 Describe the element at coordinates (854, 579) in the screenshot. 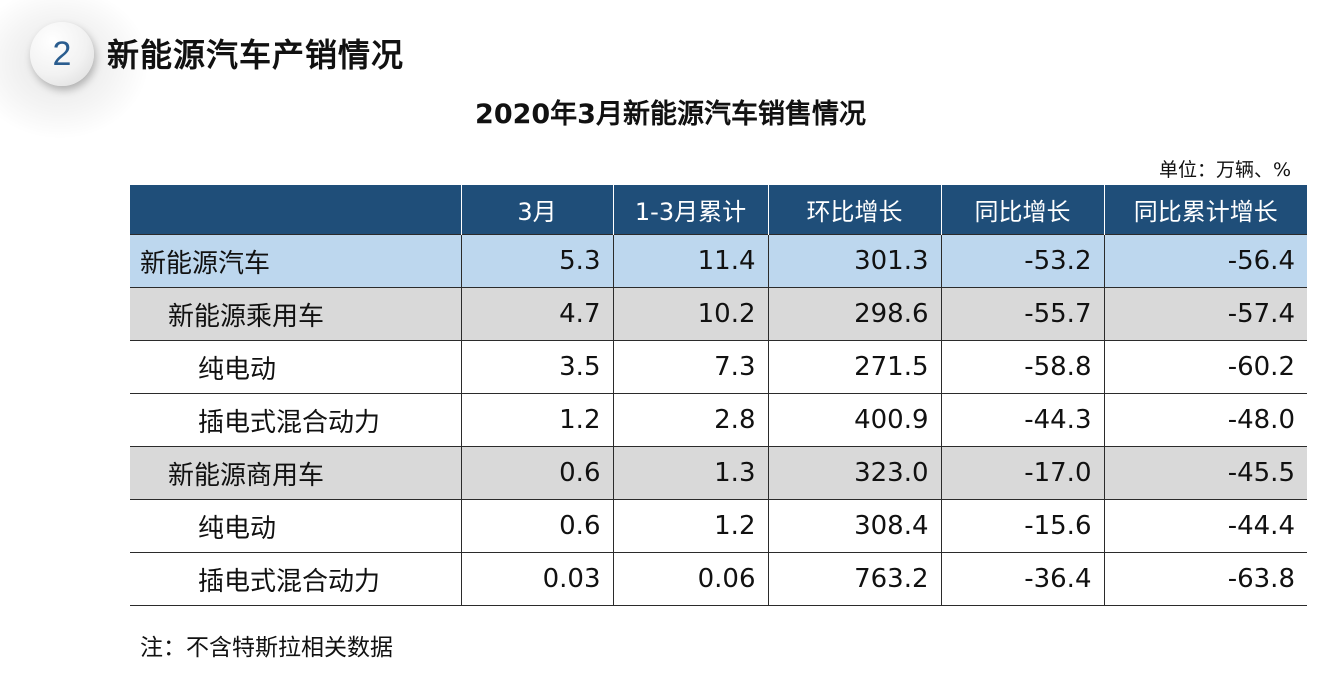

I see `cell-mom-growth: 763.2` at that location.